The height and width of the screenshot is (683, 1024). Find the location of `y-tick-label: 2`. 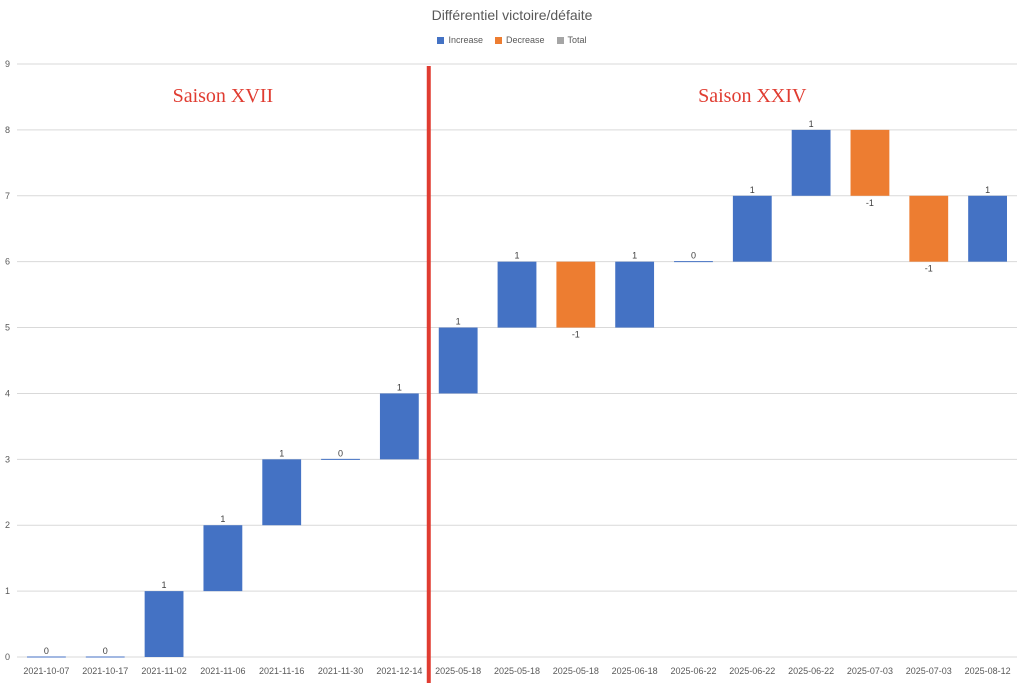

y-tick-label: 2 is located at coordinates (7, 525).